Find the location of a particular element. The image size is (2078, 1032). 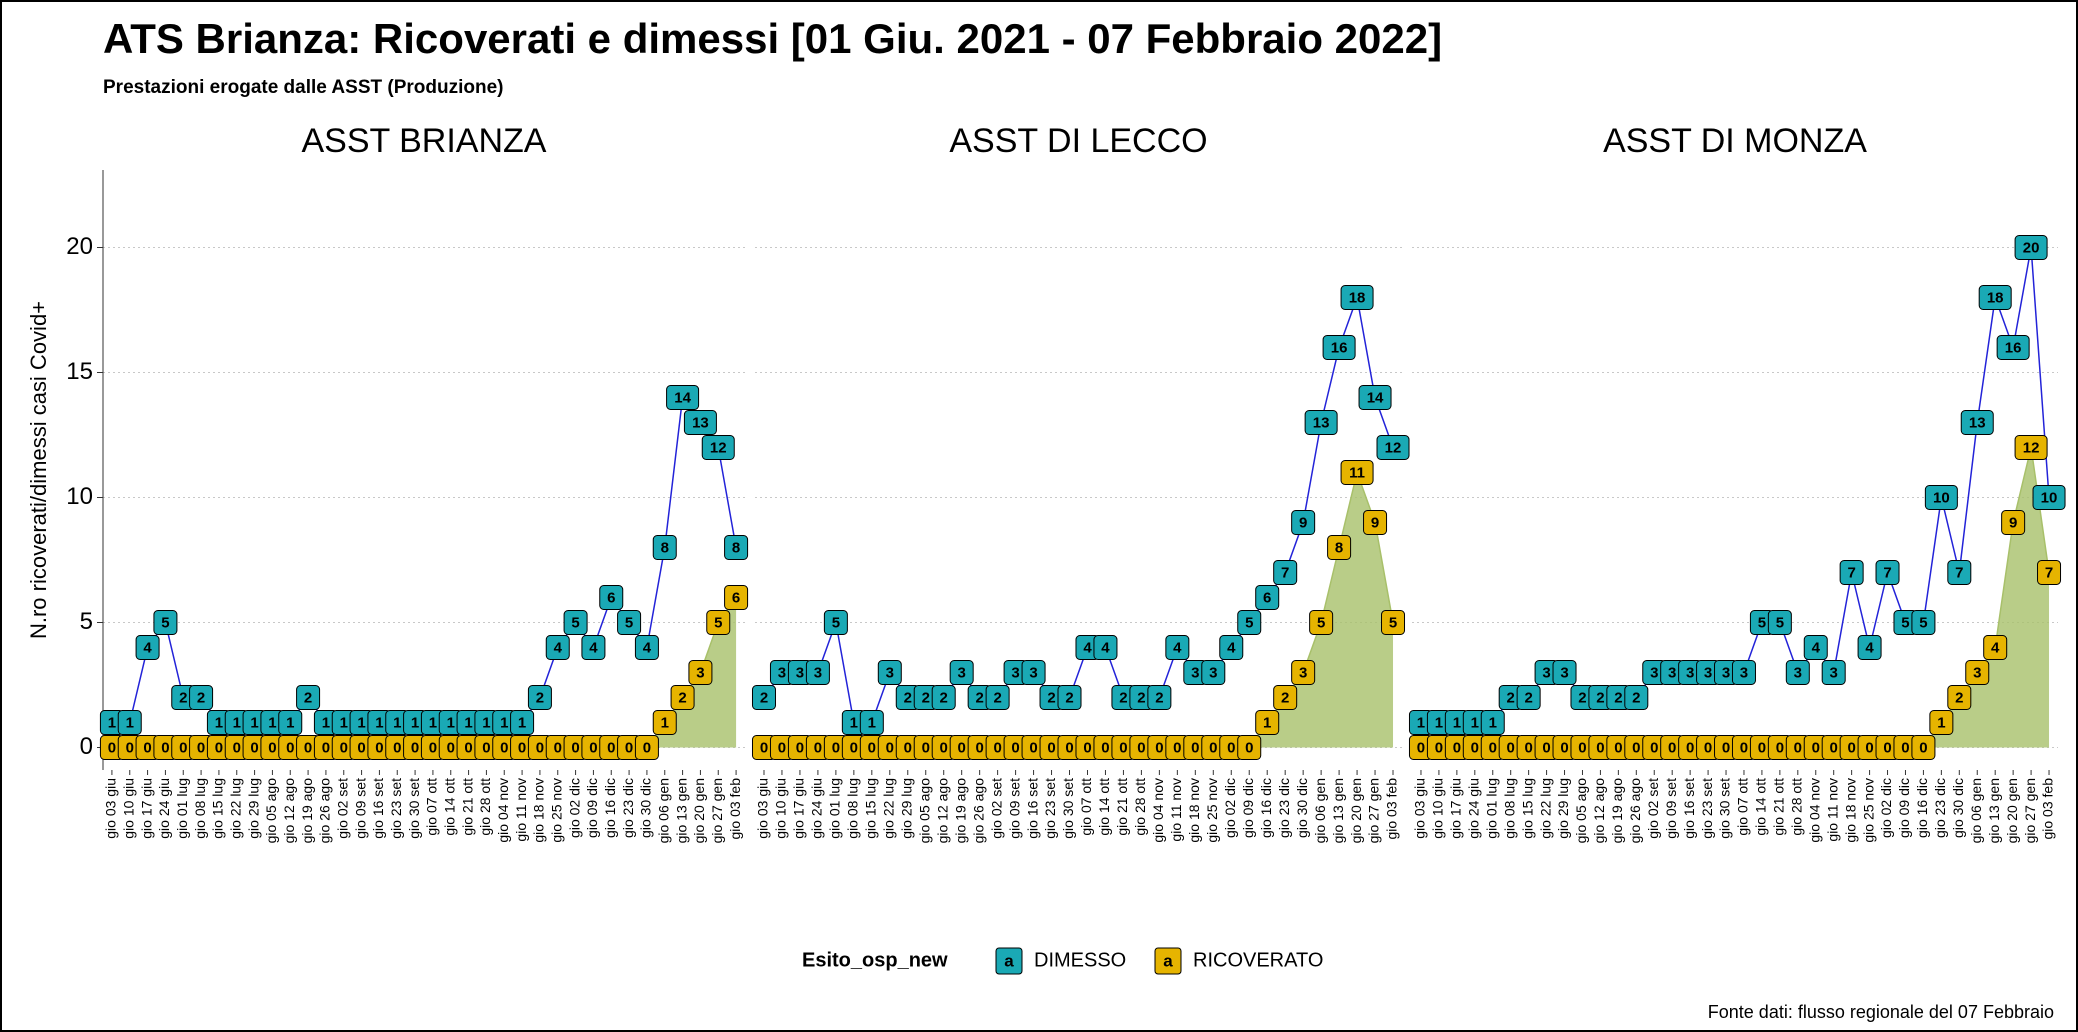

x-tick-label: gio 16 dic is located at coordinates (1922, 808).